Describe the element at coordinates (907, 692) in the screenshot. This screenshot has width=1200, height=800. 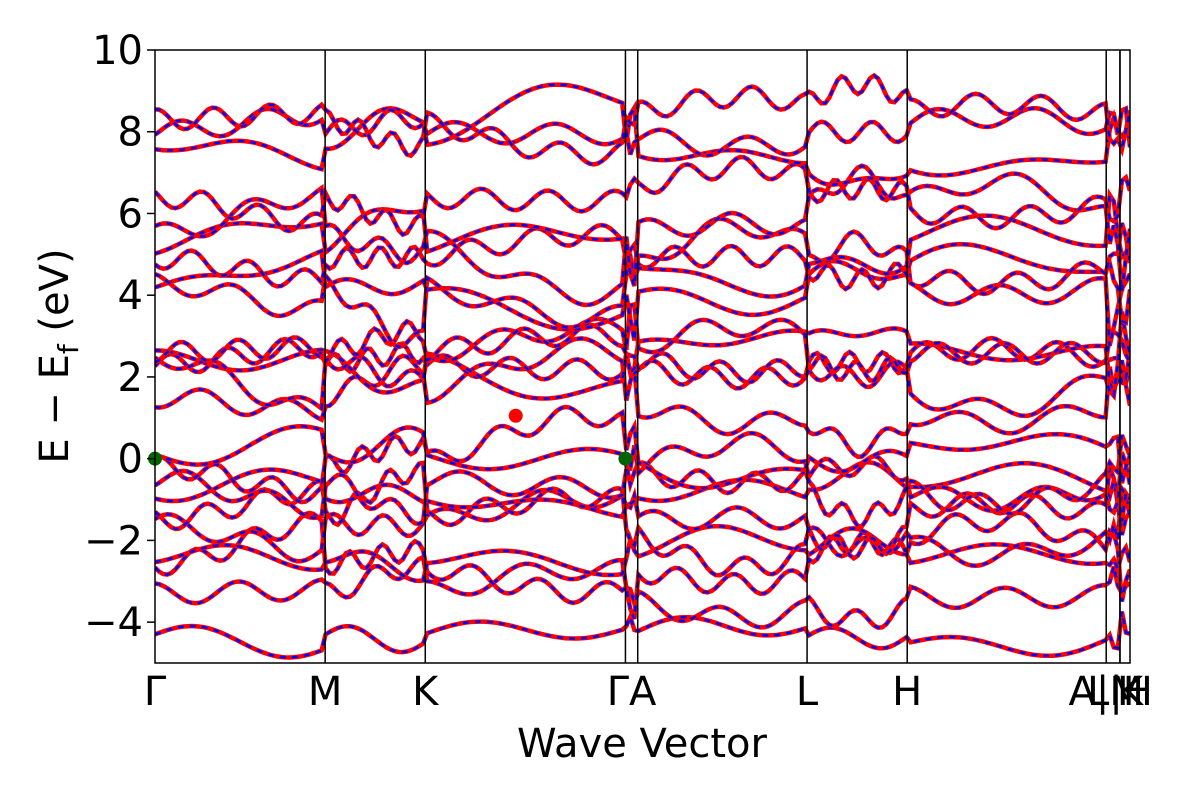
I see `x-tick-label: H` at that location.